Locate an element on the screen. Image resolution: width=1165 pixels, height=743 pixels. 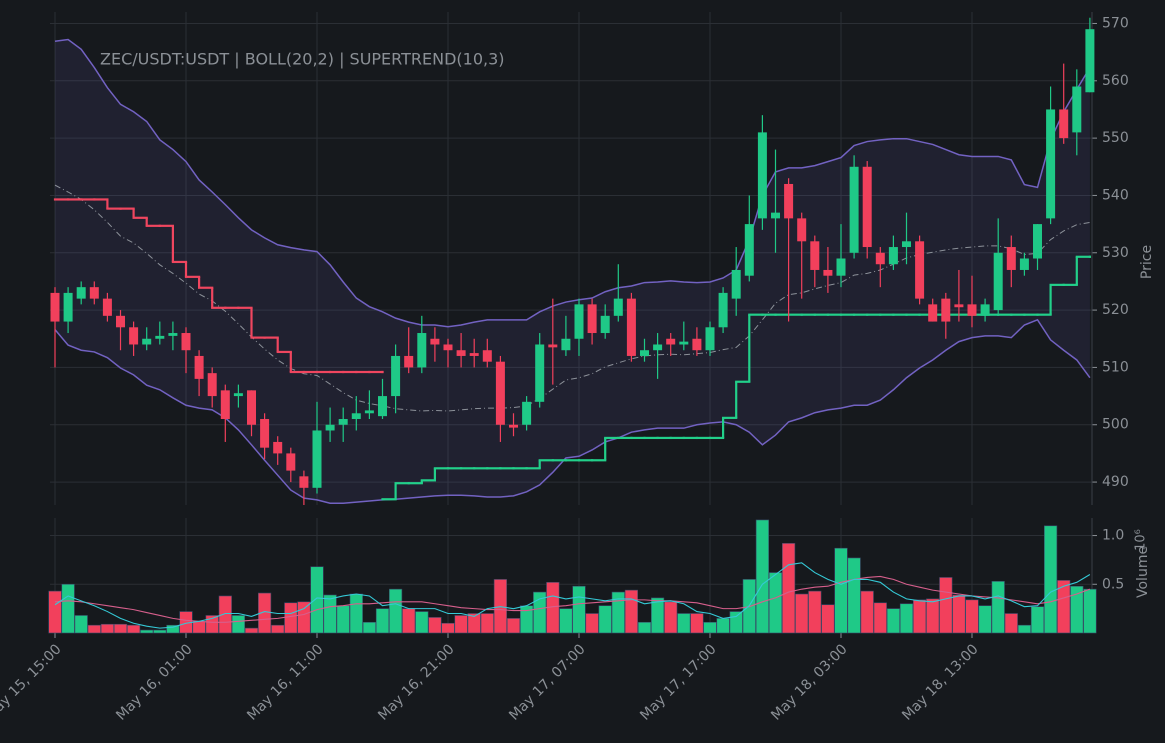
volume-ma-slow is located at coordinates (572, 599).